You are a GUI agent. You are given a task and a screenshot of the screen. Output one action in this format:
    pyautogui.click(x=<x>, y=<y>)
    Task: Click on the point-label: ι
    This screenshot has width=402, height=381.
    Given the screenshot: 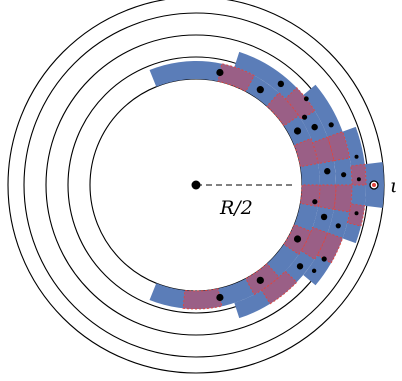 What is the action you would take?
    pyautogui.click(x=393, y=186)
    